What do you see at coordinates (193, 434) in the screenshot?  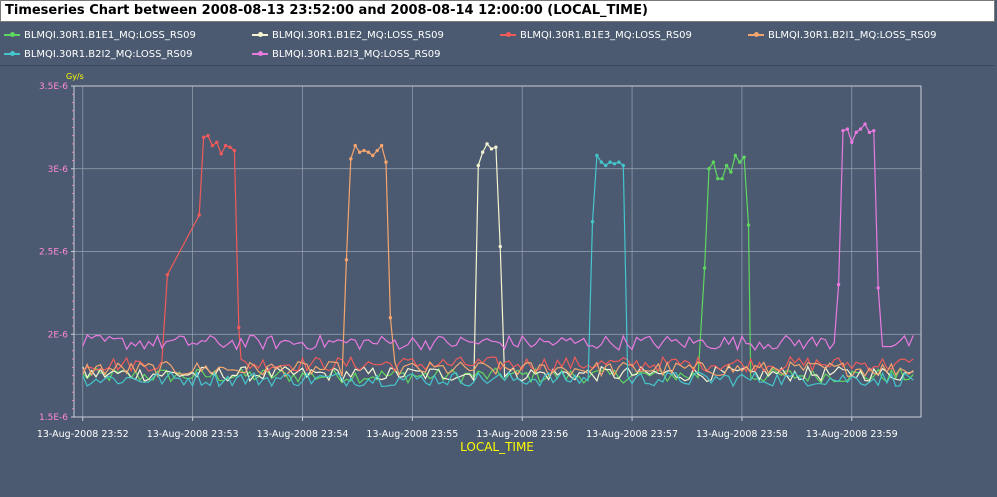 I see `x-tick-label: 13-Aug-2008 23:53` at bounding box center [193, 434].